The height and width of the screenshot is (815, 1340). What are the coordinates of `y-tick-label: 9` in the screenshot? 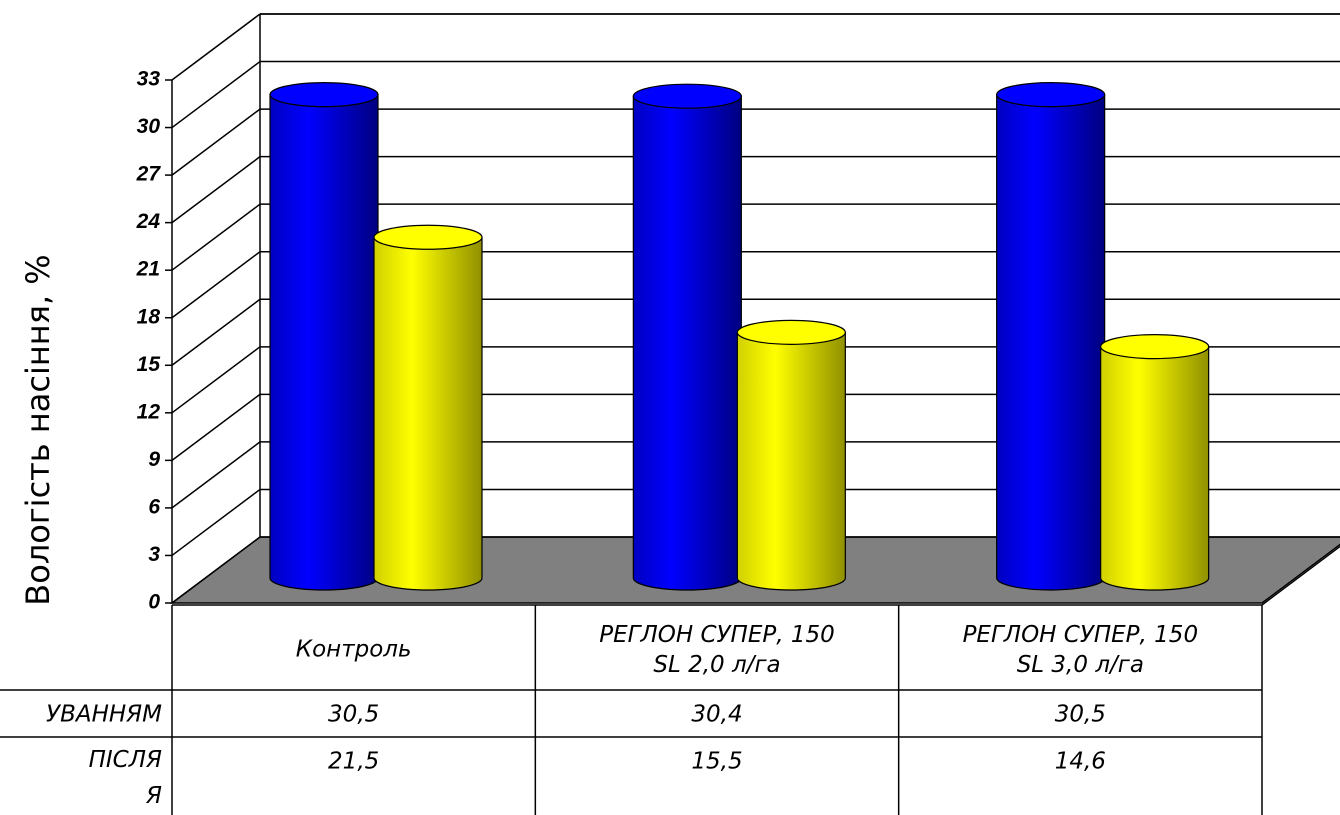 It's located at (154, 459).